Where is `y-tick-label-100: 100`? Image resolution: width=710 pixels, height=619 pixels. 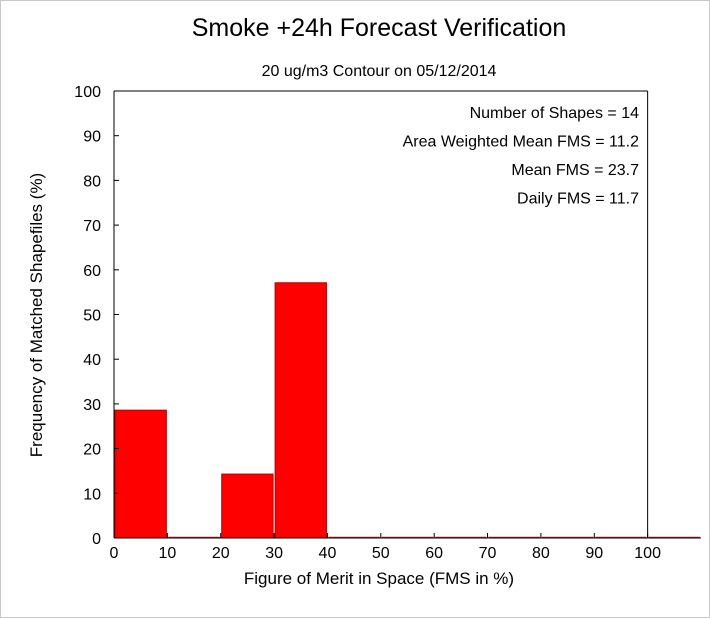
y-tick-label-100: 100 is located at coordinates (87, 92).